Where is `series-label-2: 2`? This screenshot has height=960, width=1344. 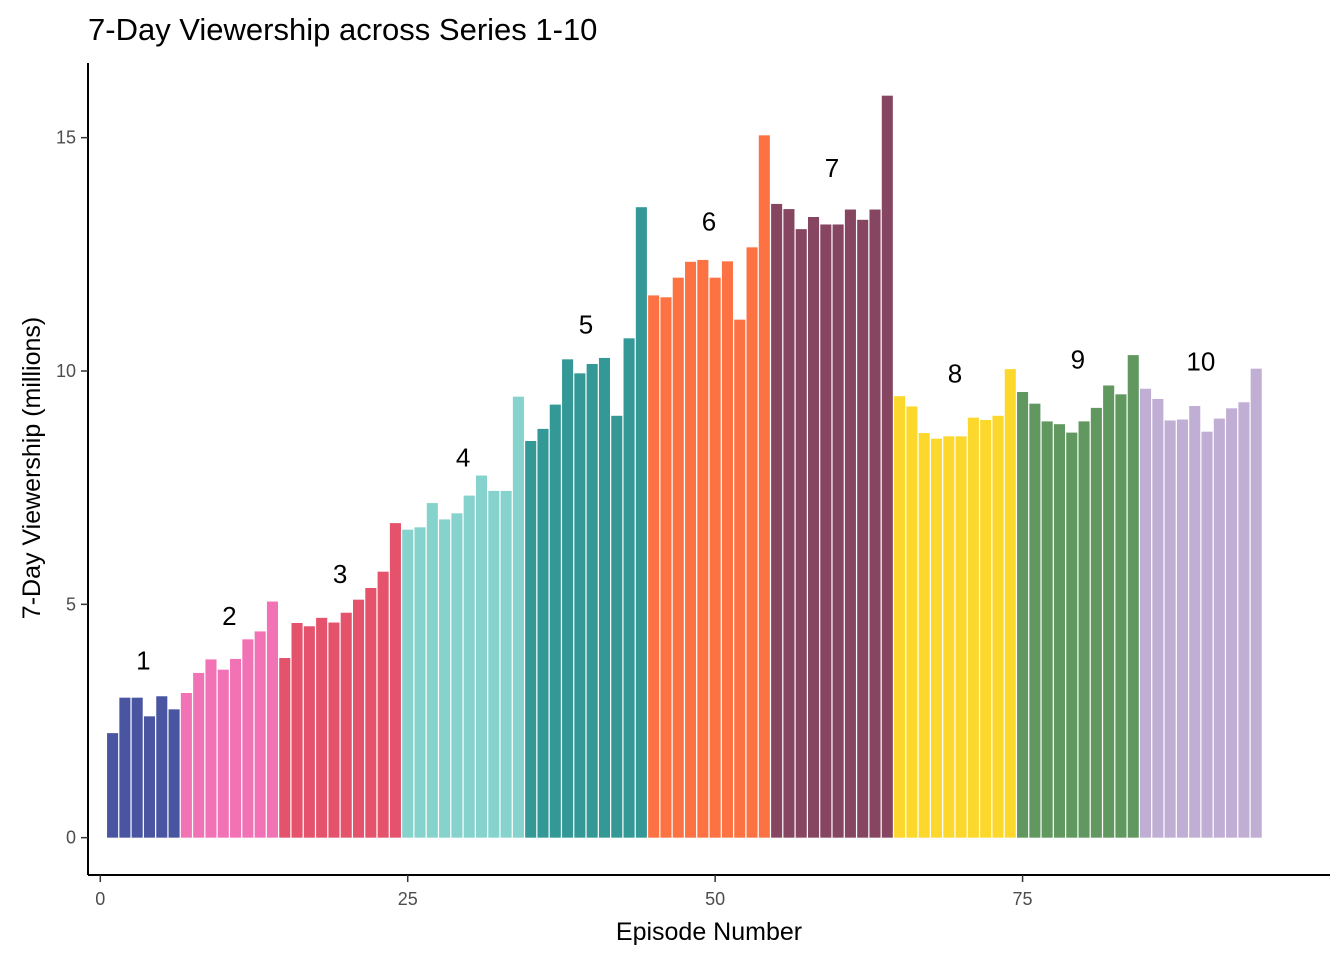 series-label-2: 2 is located at coordinates (229, 616).